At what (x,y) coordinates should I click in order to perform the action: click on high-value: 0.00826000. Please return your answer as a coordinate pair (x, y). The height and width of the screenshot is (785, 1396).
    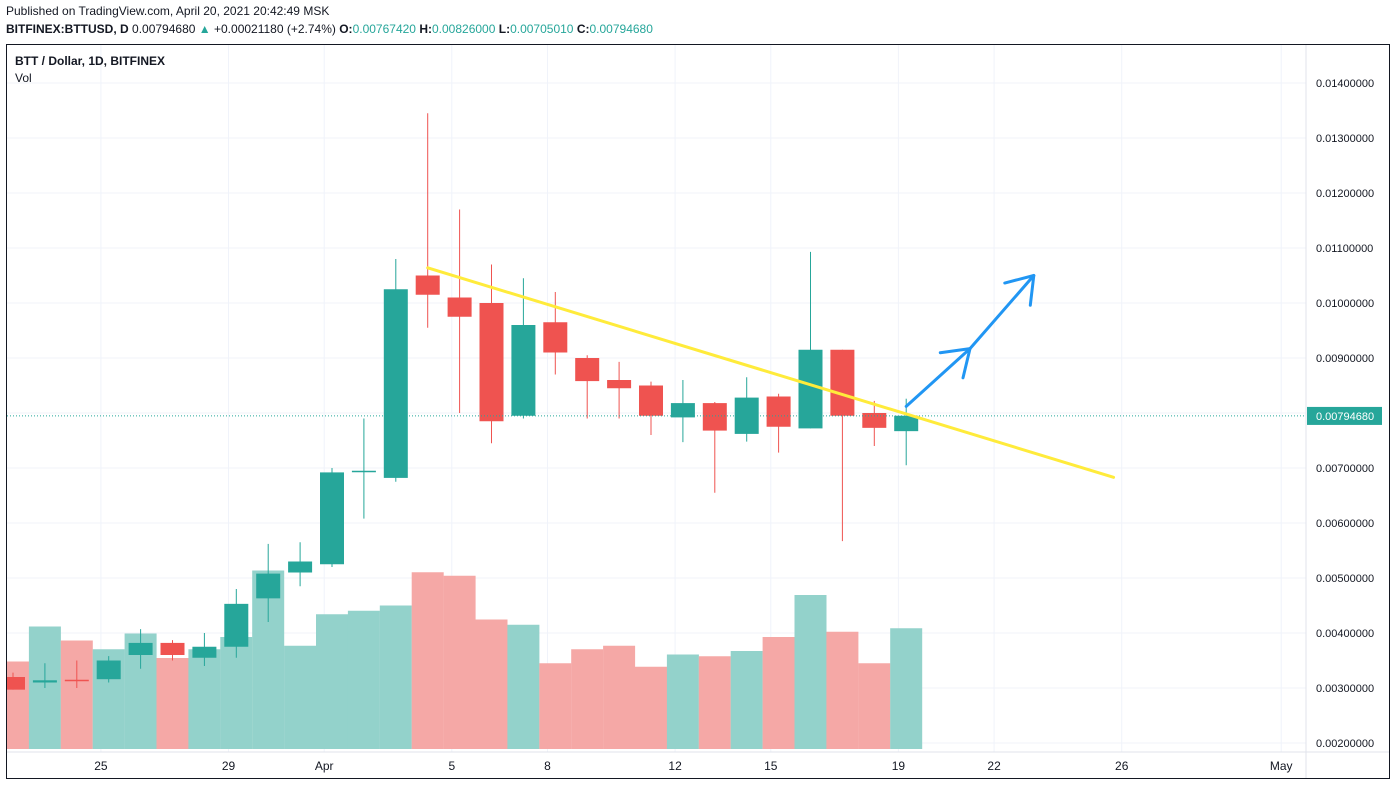
    Looking at the image, I should click on (463, 29).